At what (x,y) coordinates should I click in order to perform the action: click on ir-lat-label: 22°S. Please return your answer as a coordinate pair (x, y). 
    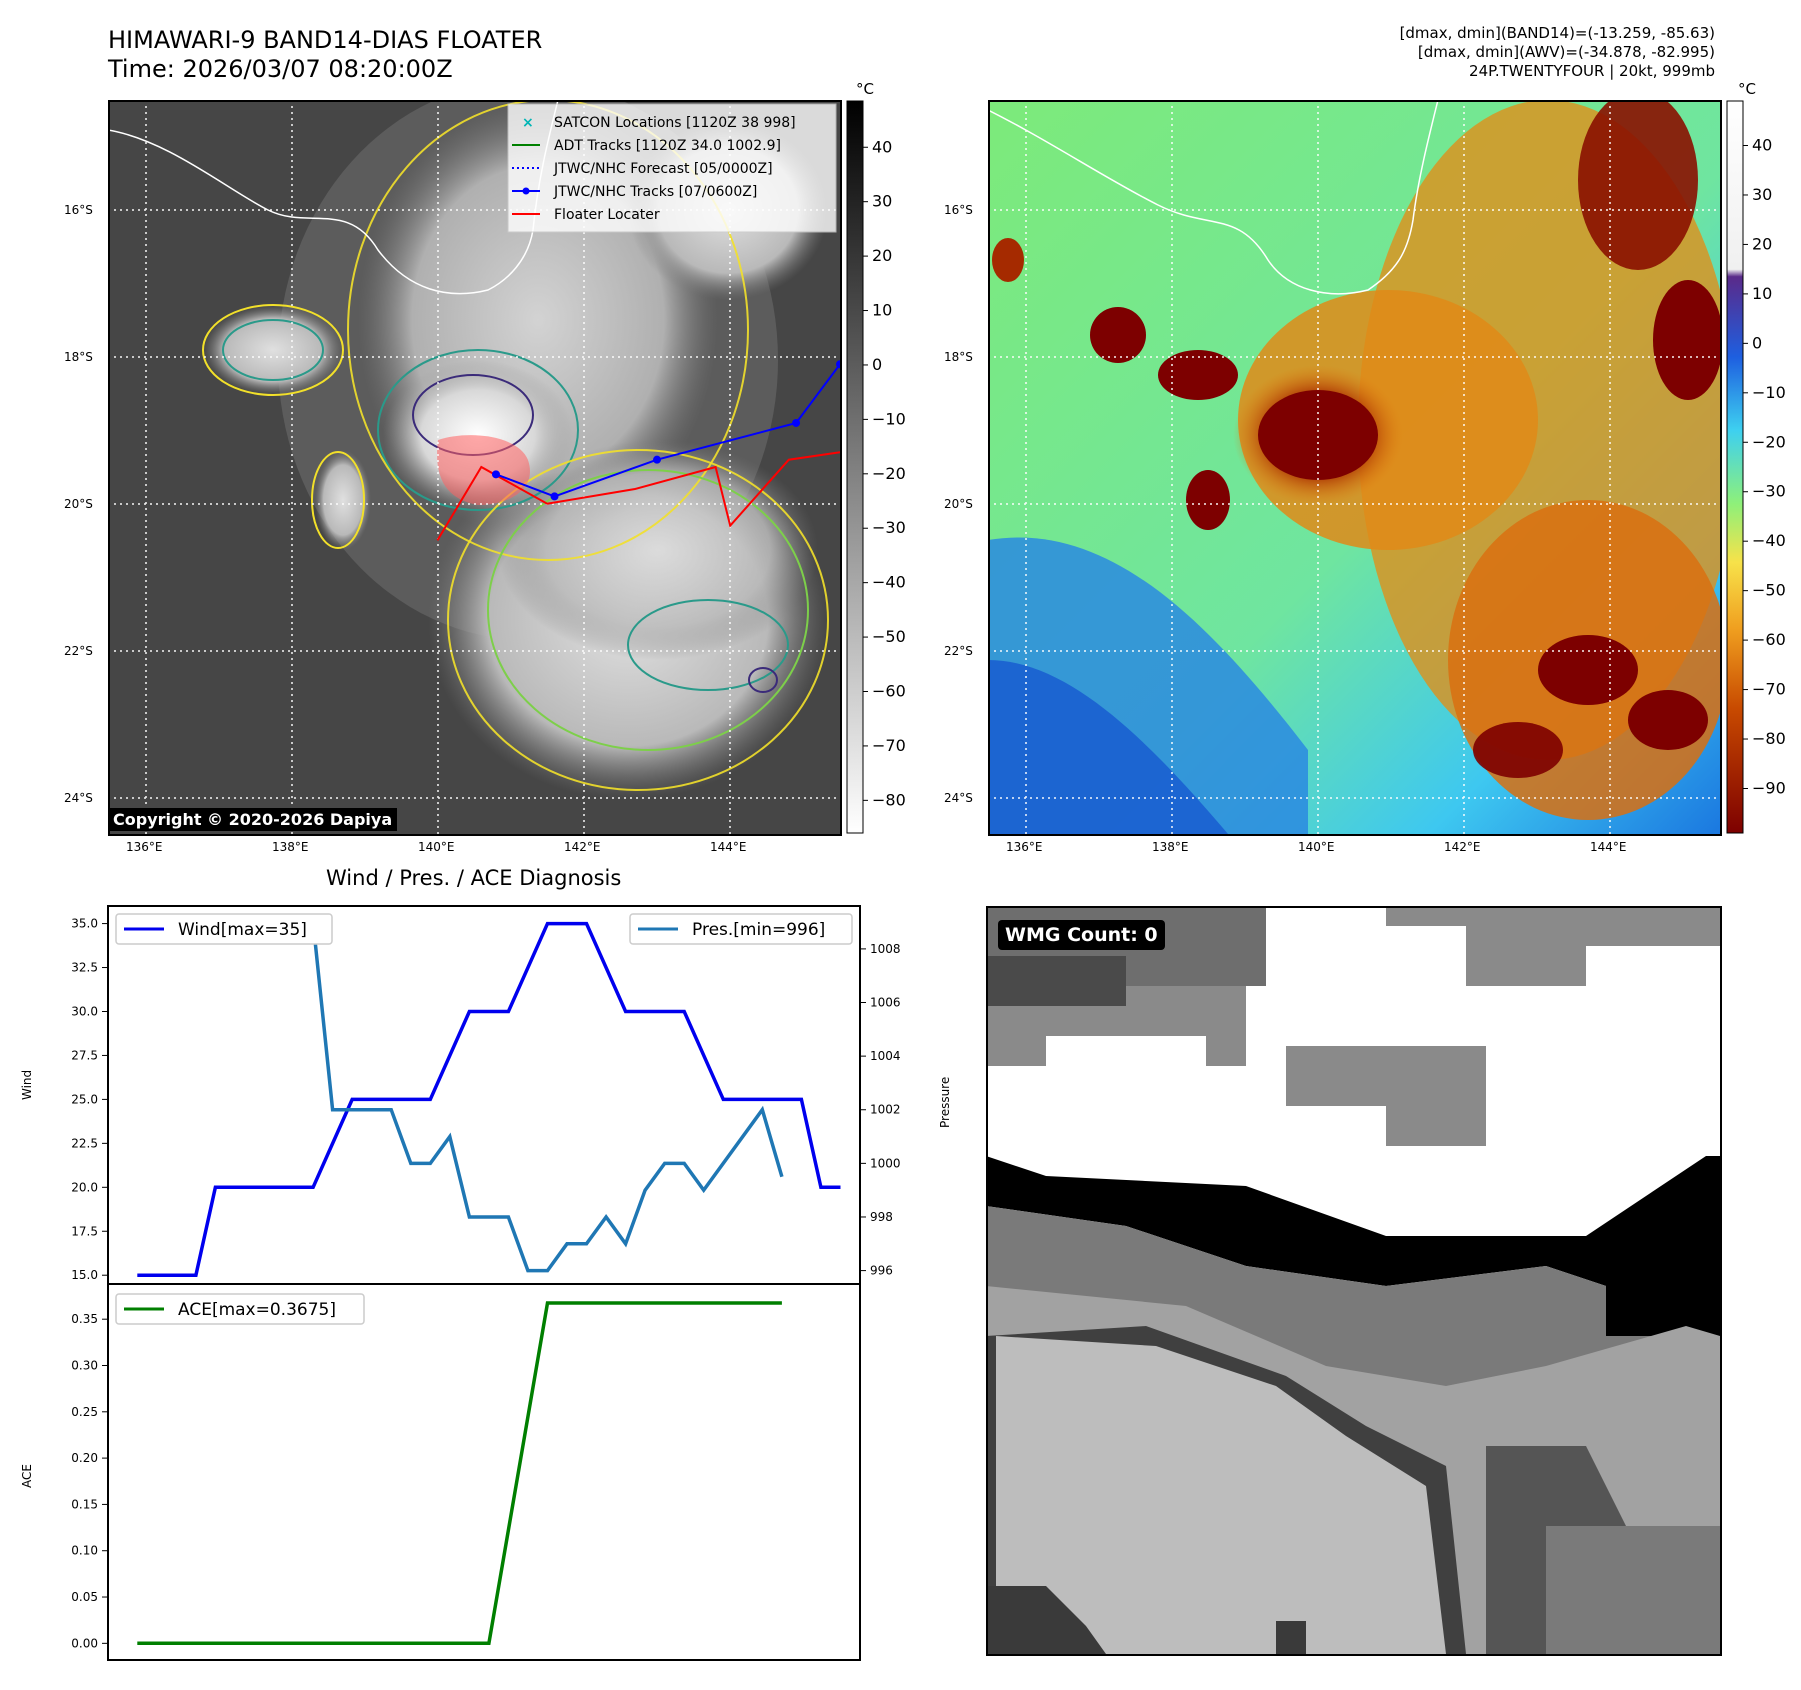
    Looking at the image, I should click on (78, 651).